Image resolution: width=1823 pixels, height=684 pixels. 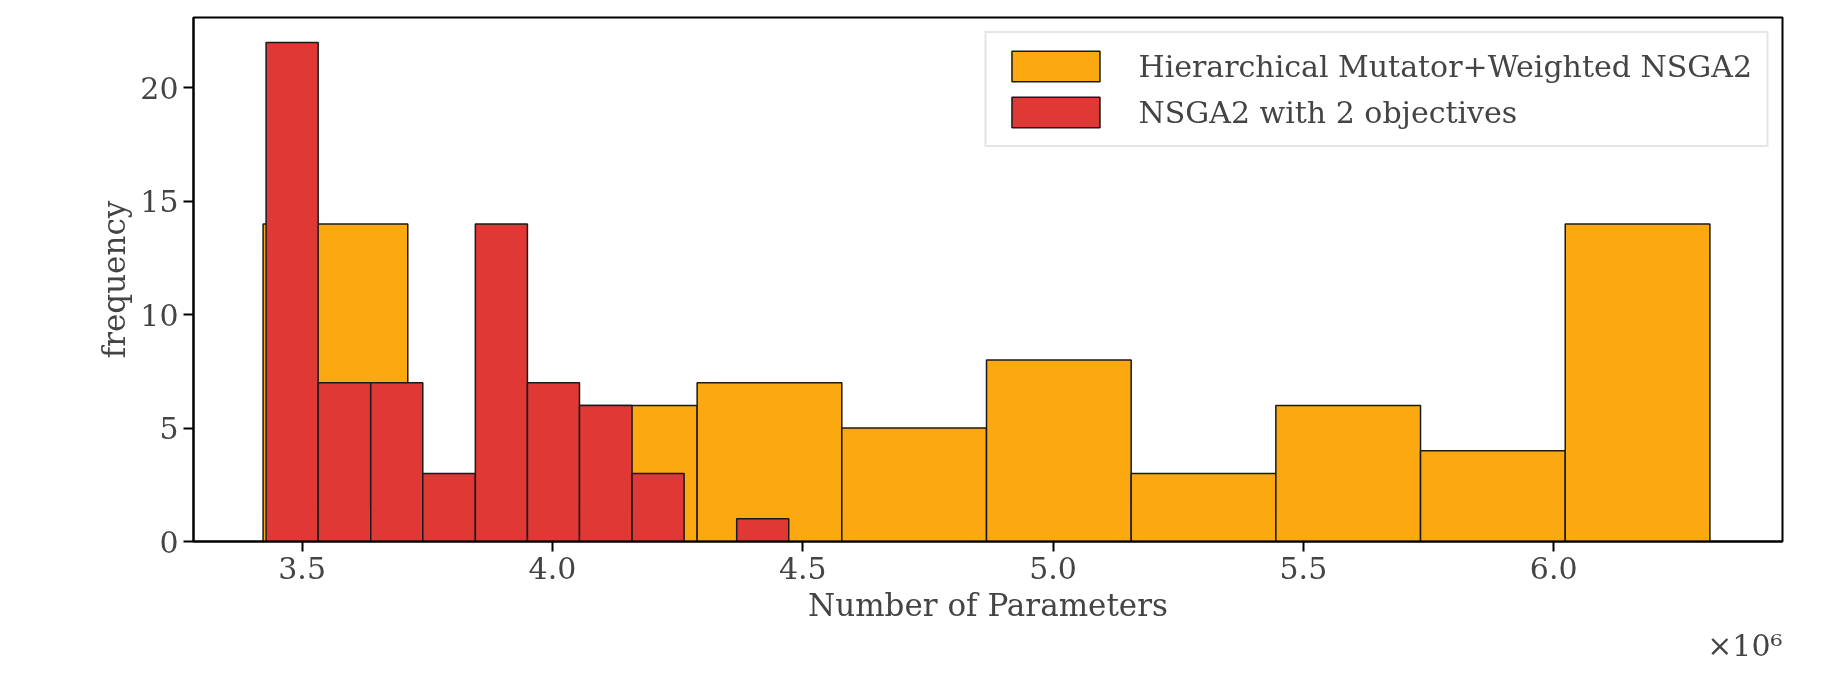 What do you see at coordinates (988, 604) in the screenshot?
I see `x-axis-title: Number of Parameters` at bounding box center [988, 604].